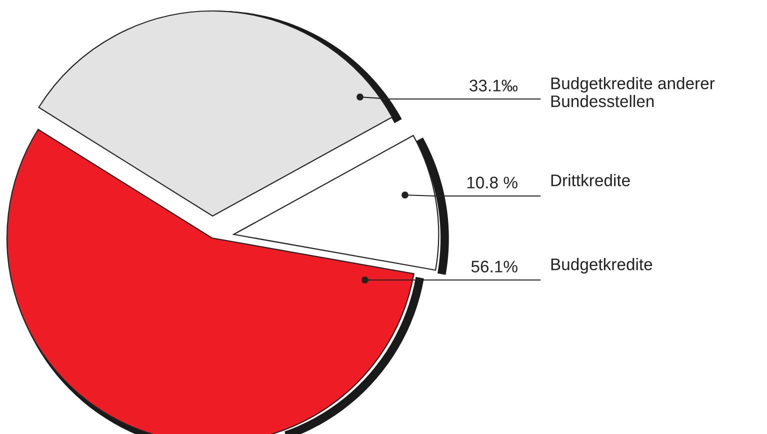  What do you see at coordinates (492, 182) in the screenshot?
I see `data-label: 10.8 %` at bounding box center [492, 182].